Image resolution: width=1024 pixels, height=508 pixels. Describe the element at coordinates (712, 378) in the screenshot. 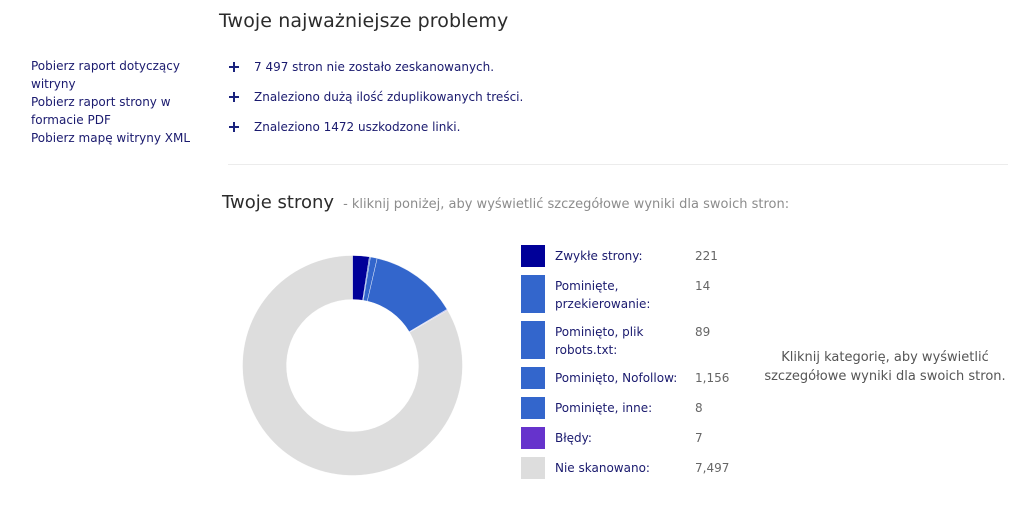

I see `legend-value: 1,156` at that location.